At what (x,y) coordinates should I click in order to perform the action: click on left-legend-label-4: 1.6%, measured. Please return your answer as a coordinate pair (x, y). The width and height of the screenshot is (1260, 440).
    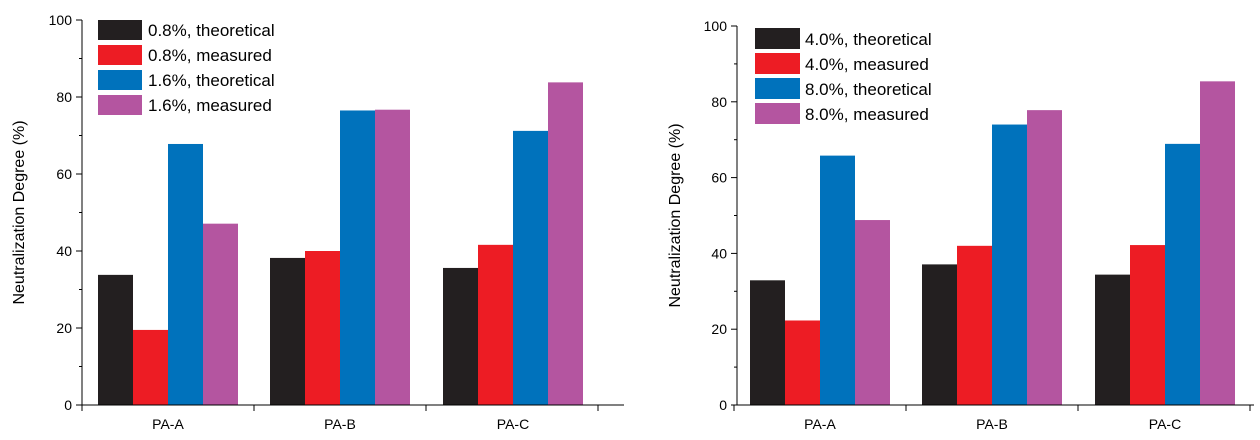
    Looking at the image, I should click on (210, 105).